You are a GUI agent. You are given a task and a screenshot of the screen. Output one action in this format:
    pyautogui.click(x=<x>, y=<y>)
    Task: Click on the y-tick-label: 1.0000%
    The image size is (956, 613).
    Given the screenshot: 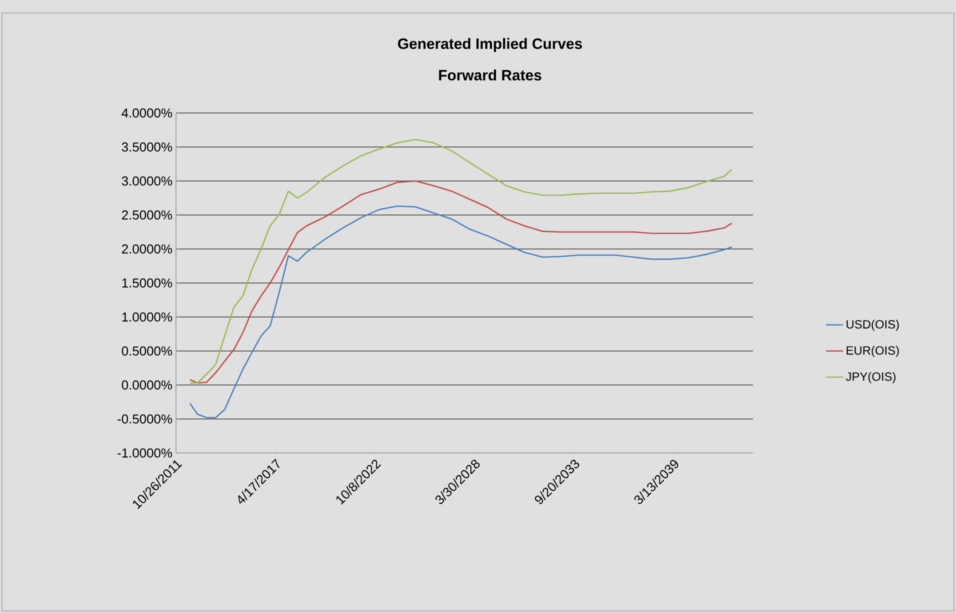 What is the action you would take?
    pyautogui.click(x=147, y=317)
    